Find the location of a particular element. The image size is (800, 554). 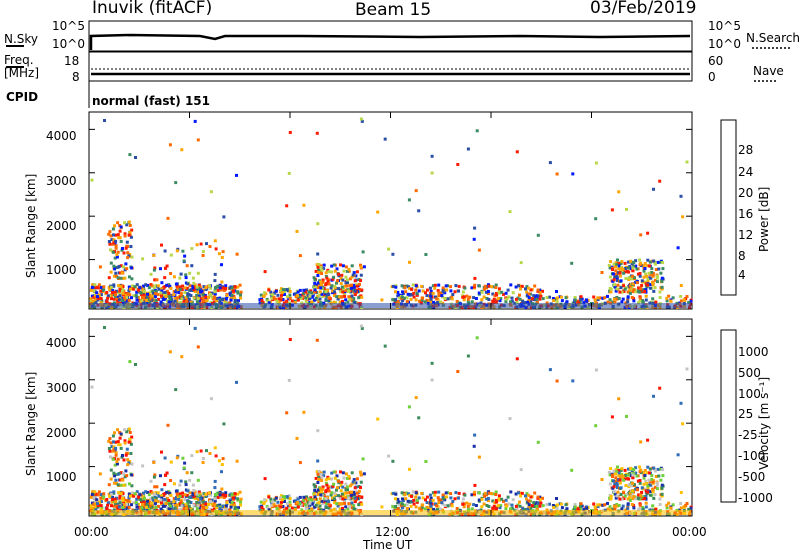

date-title: 03/Feb/2019 is located at coordinates (643, 9).